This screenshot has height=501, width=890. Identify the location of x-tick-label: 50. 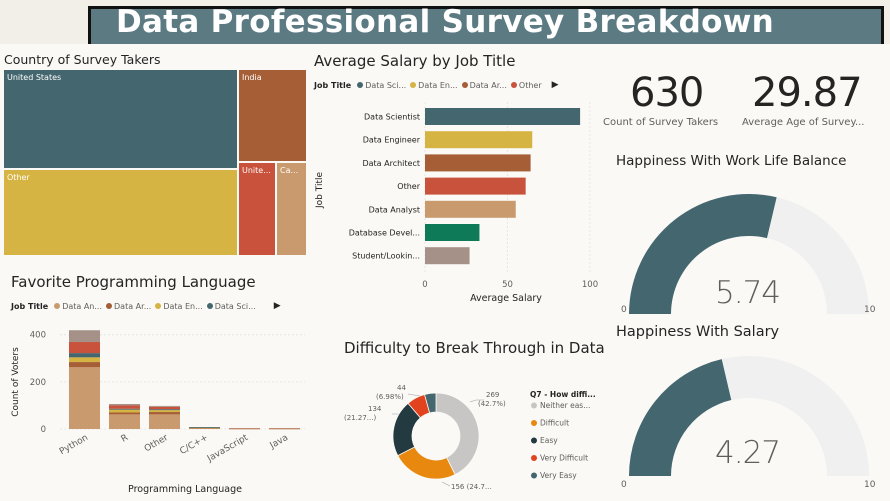
(507, 285).